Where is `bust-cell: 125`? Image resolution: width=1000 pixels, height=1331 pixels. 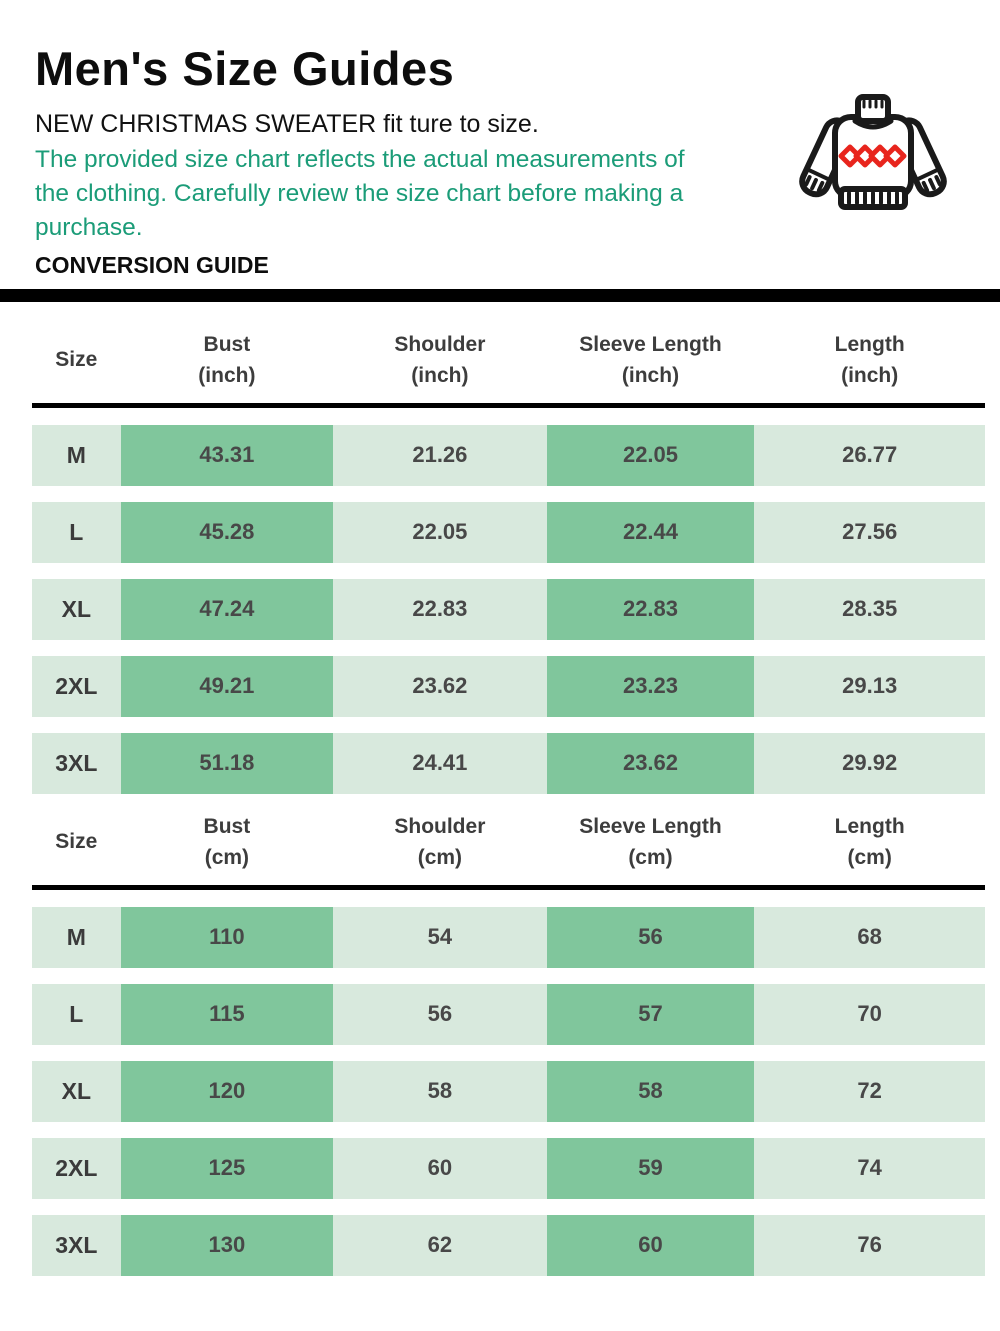 bust-cell: 125 is located at coordinates (227, 1168).